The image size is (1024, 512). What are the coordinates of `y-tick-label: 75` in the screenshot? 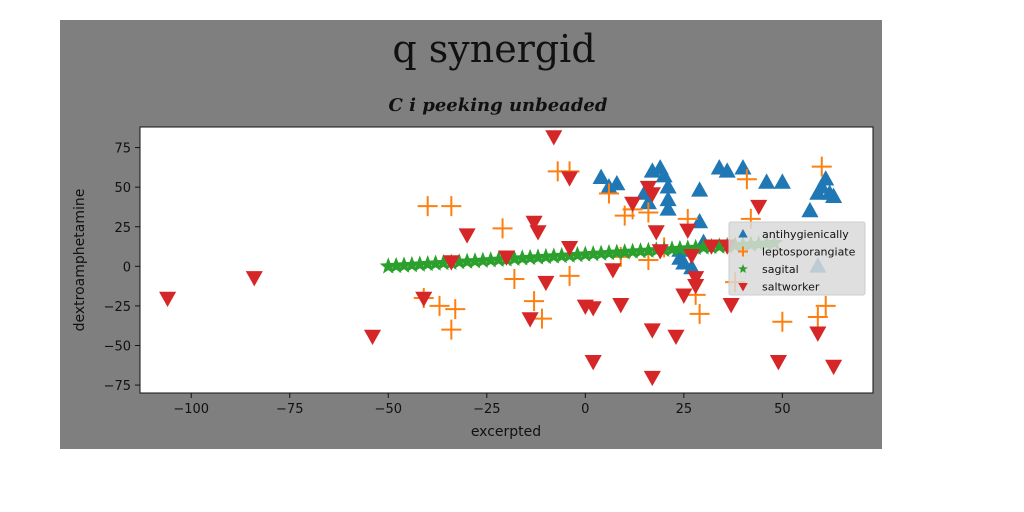 It's located at (122, 149).